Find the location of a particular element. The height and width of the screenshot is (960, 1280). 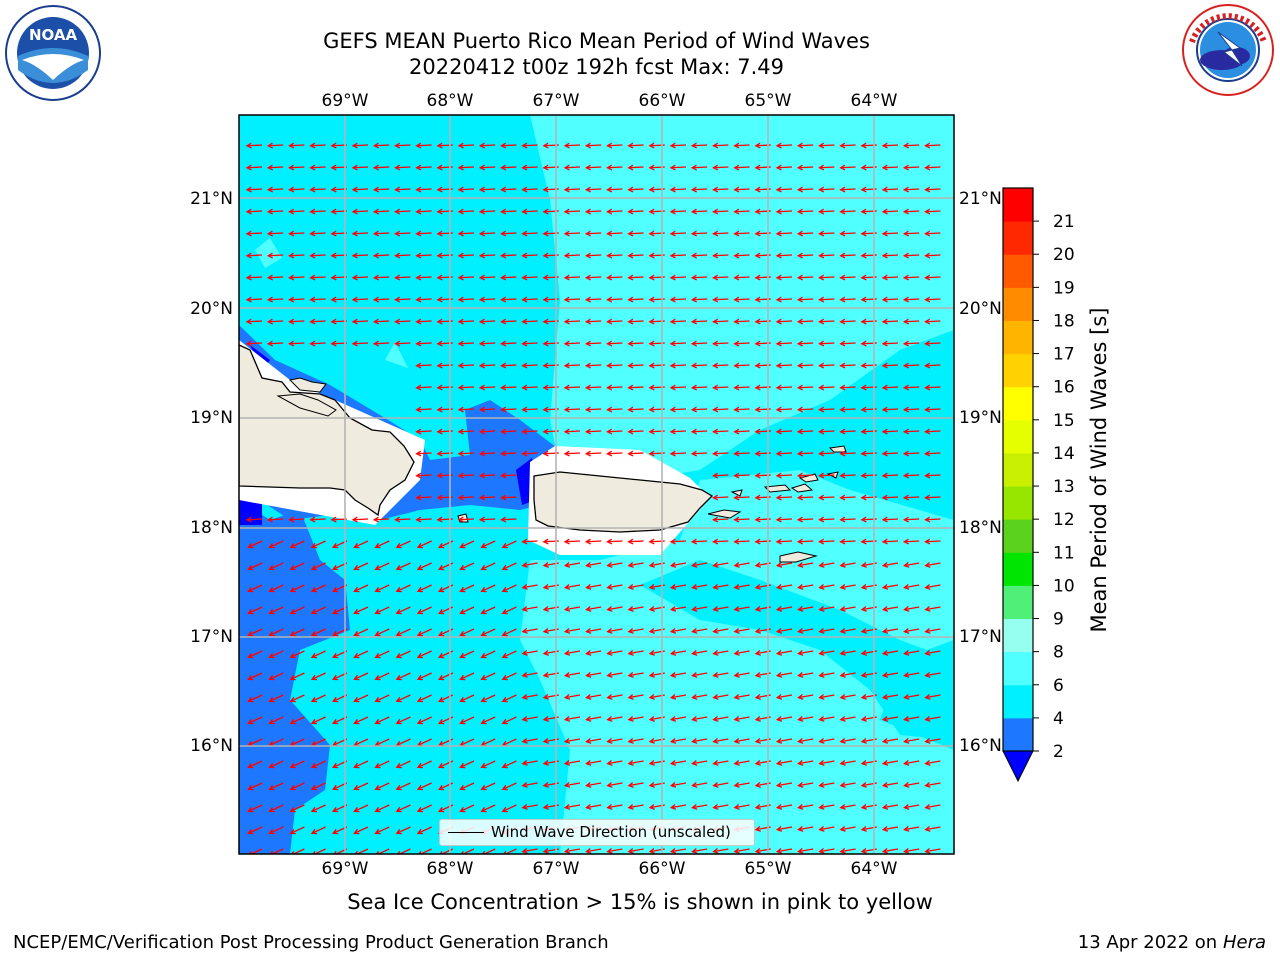

svg-text: NOAA is located at coordinates (53, 35).